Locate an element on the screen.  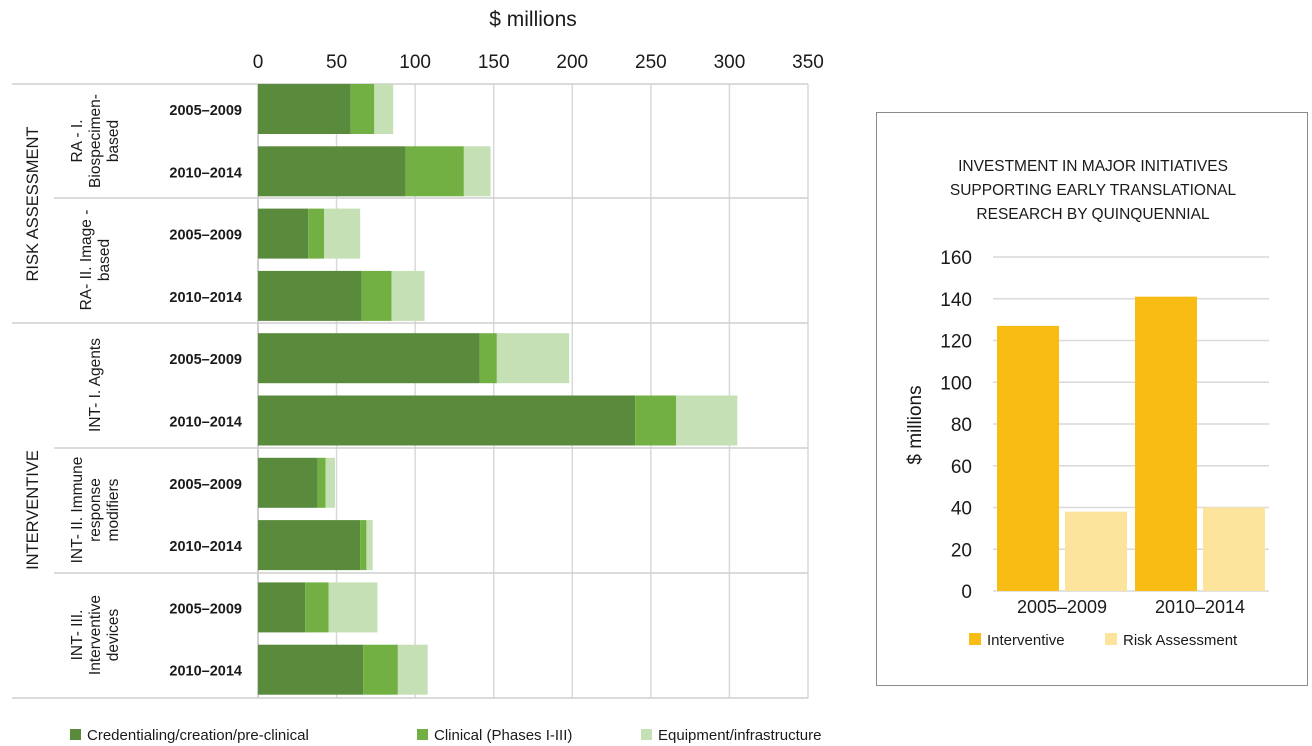
subgroup-label: response is located at coordinates (95, 510).